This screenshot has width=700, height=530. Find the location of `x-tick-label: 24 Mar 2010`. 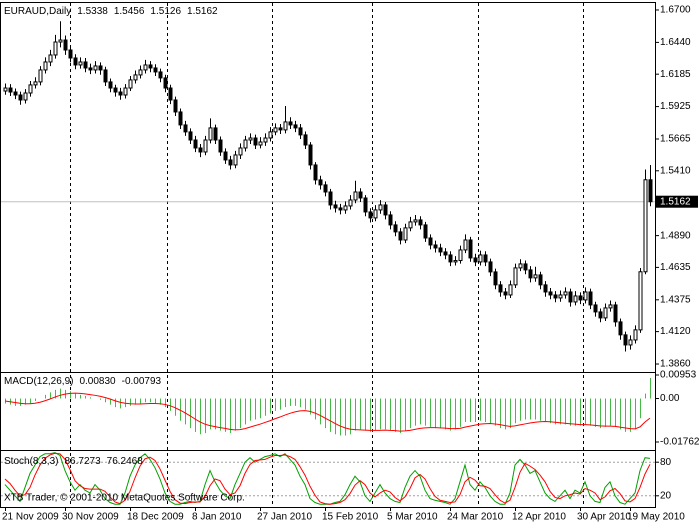

x-tick-label: 24 Mar 2010 is located at coordinates (475, 517).